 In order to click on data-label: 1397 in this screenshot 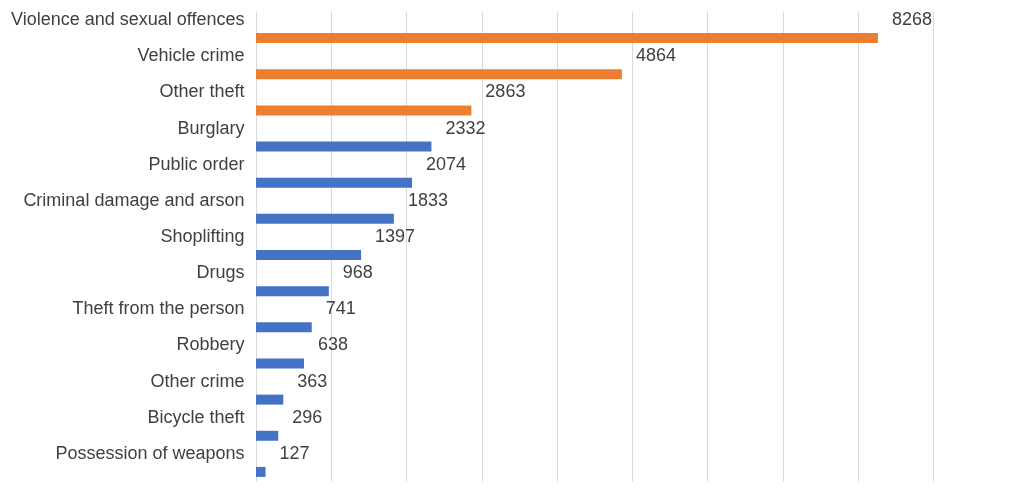, I will do `click(395, 236)`.